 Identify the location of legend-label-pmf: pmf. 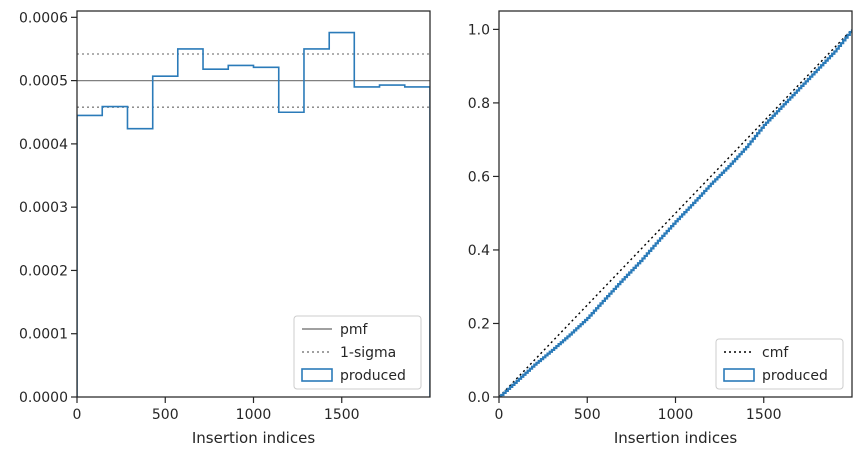
(354, 330).